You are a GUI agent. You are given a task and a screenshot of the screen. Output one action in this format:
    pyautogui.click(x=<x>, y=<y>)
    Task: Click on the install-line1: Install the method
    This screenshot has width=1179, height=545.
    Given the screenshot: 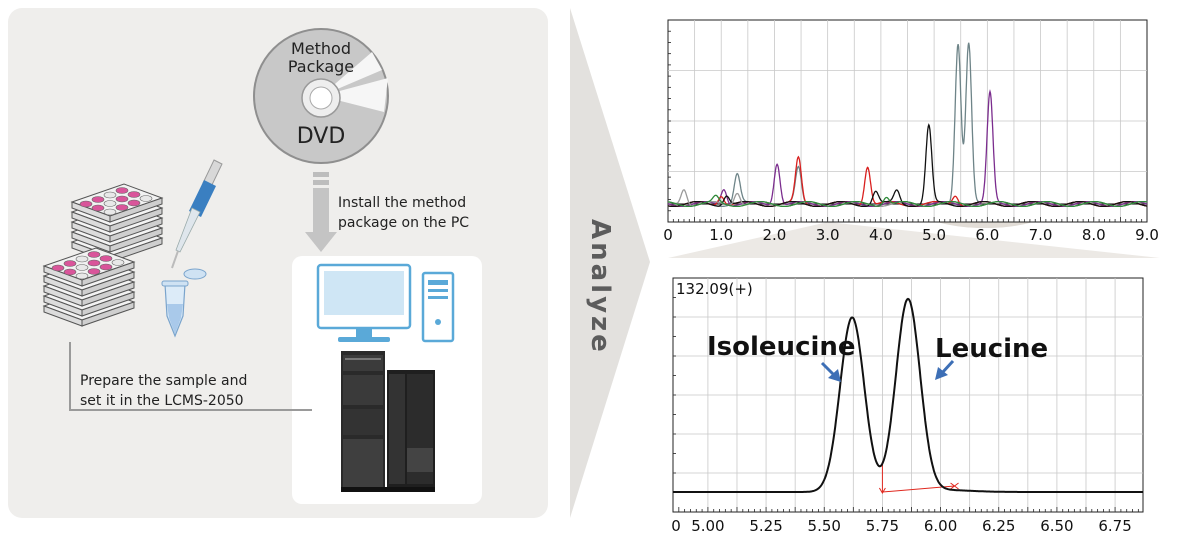 What is the action you would take?
    pyautogui.click(x=402, y=203)
    